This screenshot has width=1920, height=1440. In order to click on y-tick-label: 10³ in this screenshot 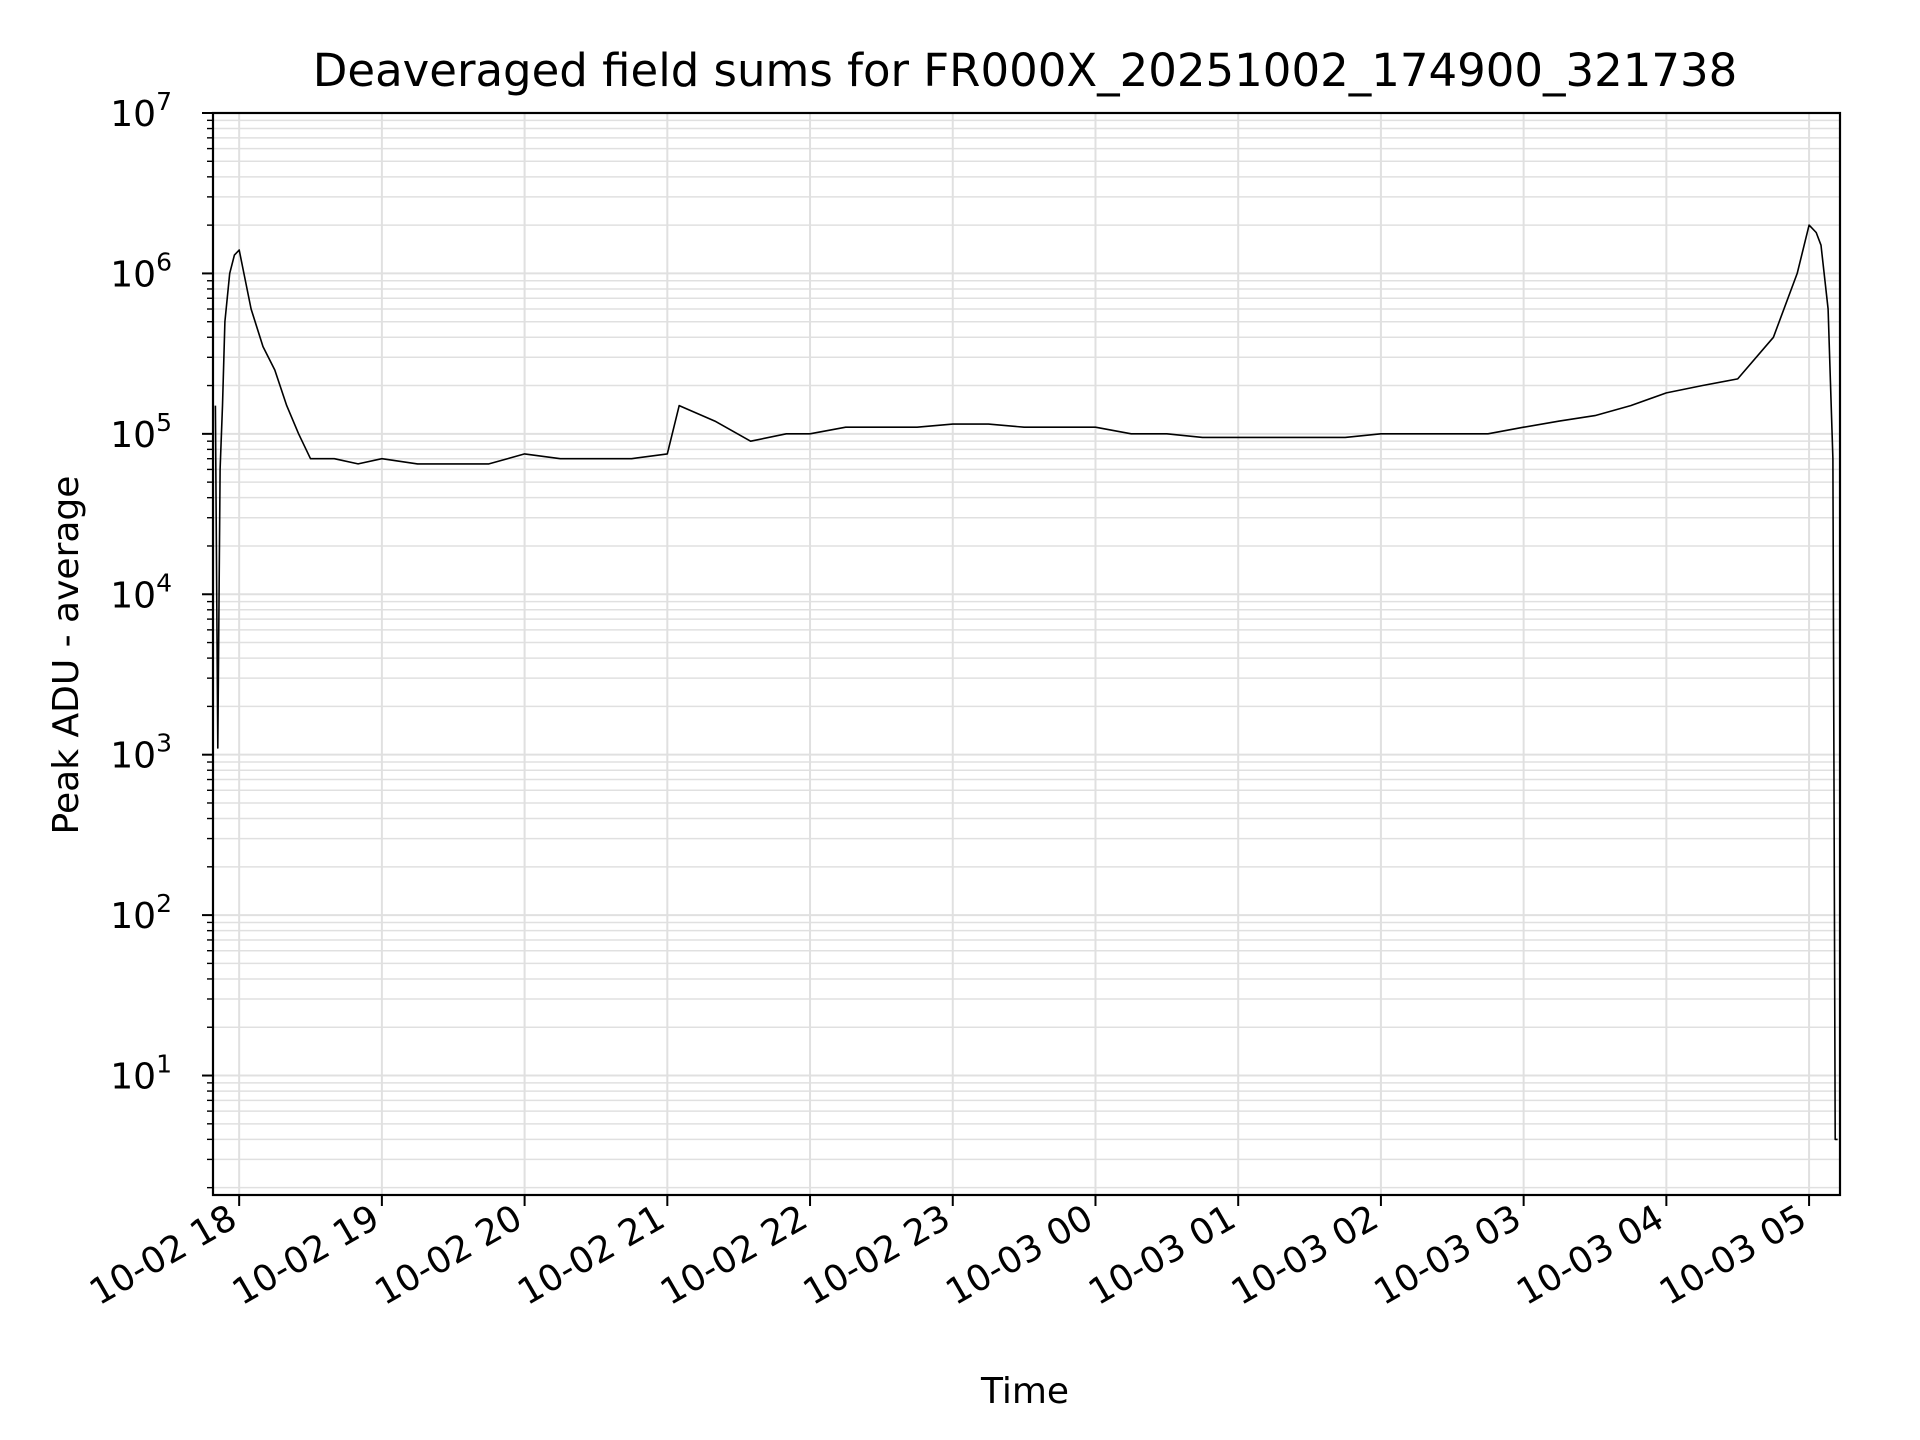, I will do `click(141, 753)`.